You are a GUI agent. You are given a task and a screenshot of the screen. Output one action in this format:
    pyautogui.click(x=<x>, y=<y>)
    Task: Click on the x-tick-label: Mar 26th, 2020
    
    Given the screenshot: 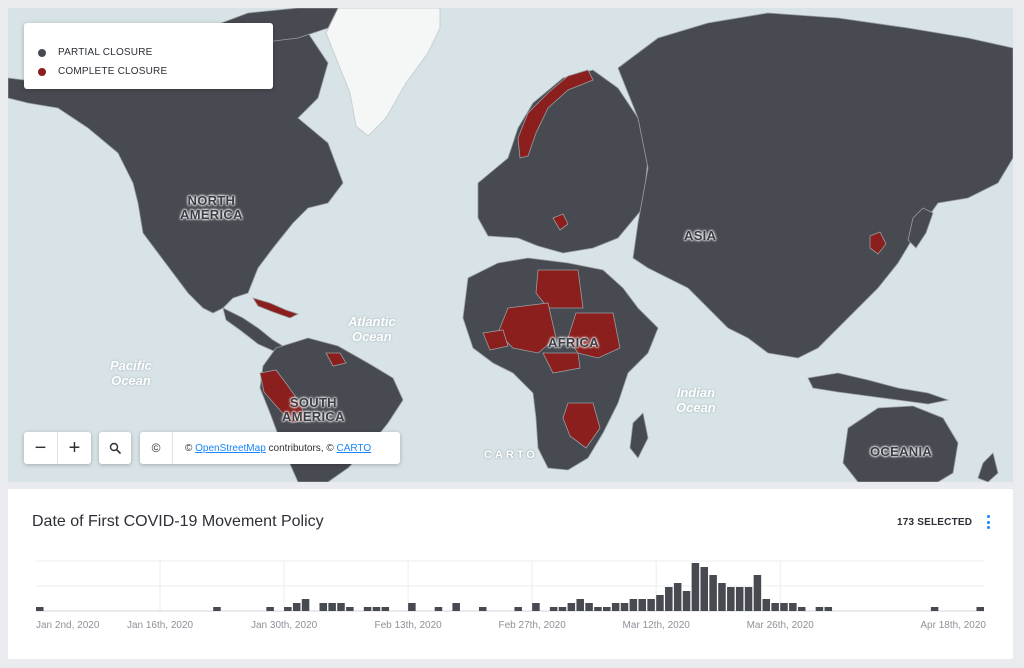 What is the action you would take?
    pyautogui.click(x=781, y=625)
    